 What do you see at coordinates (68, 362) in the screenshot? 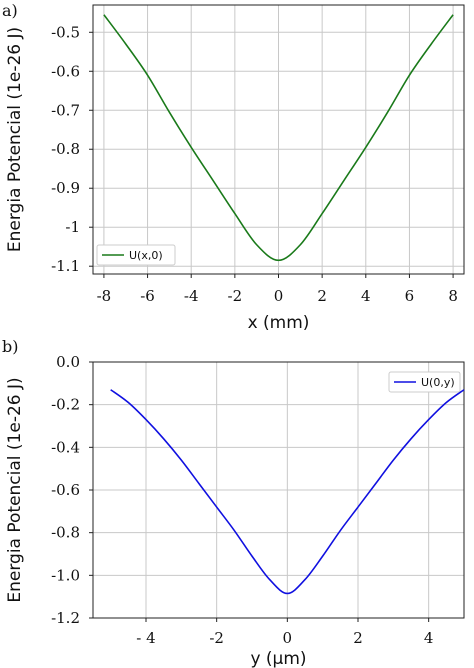
I see `y-tick-label: 0.0` at bounding box center [68, 362].